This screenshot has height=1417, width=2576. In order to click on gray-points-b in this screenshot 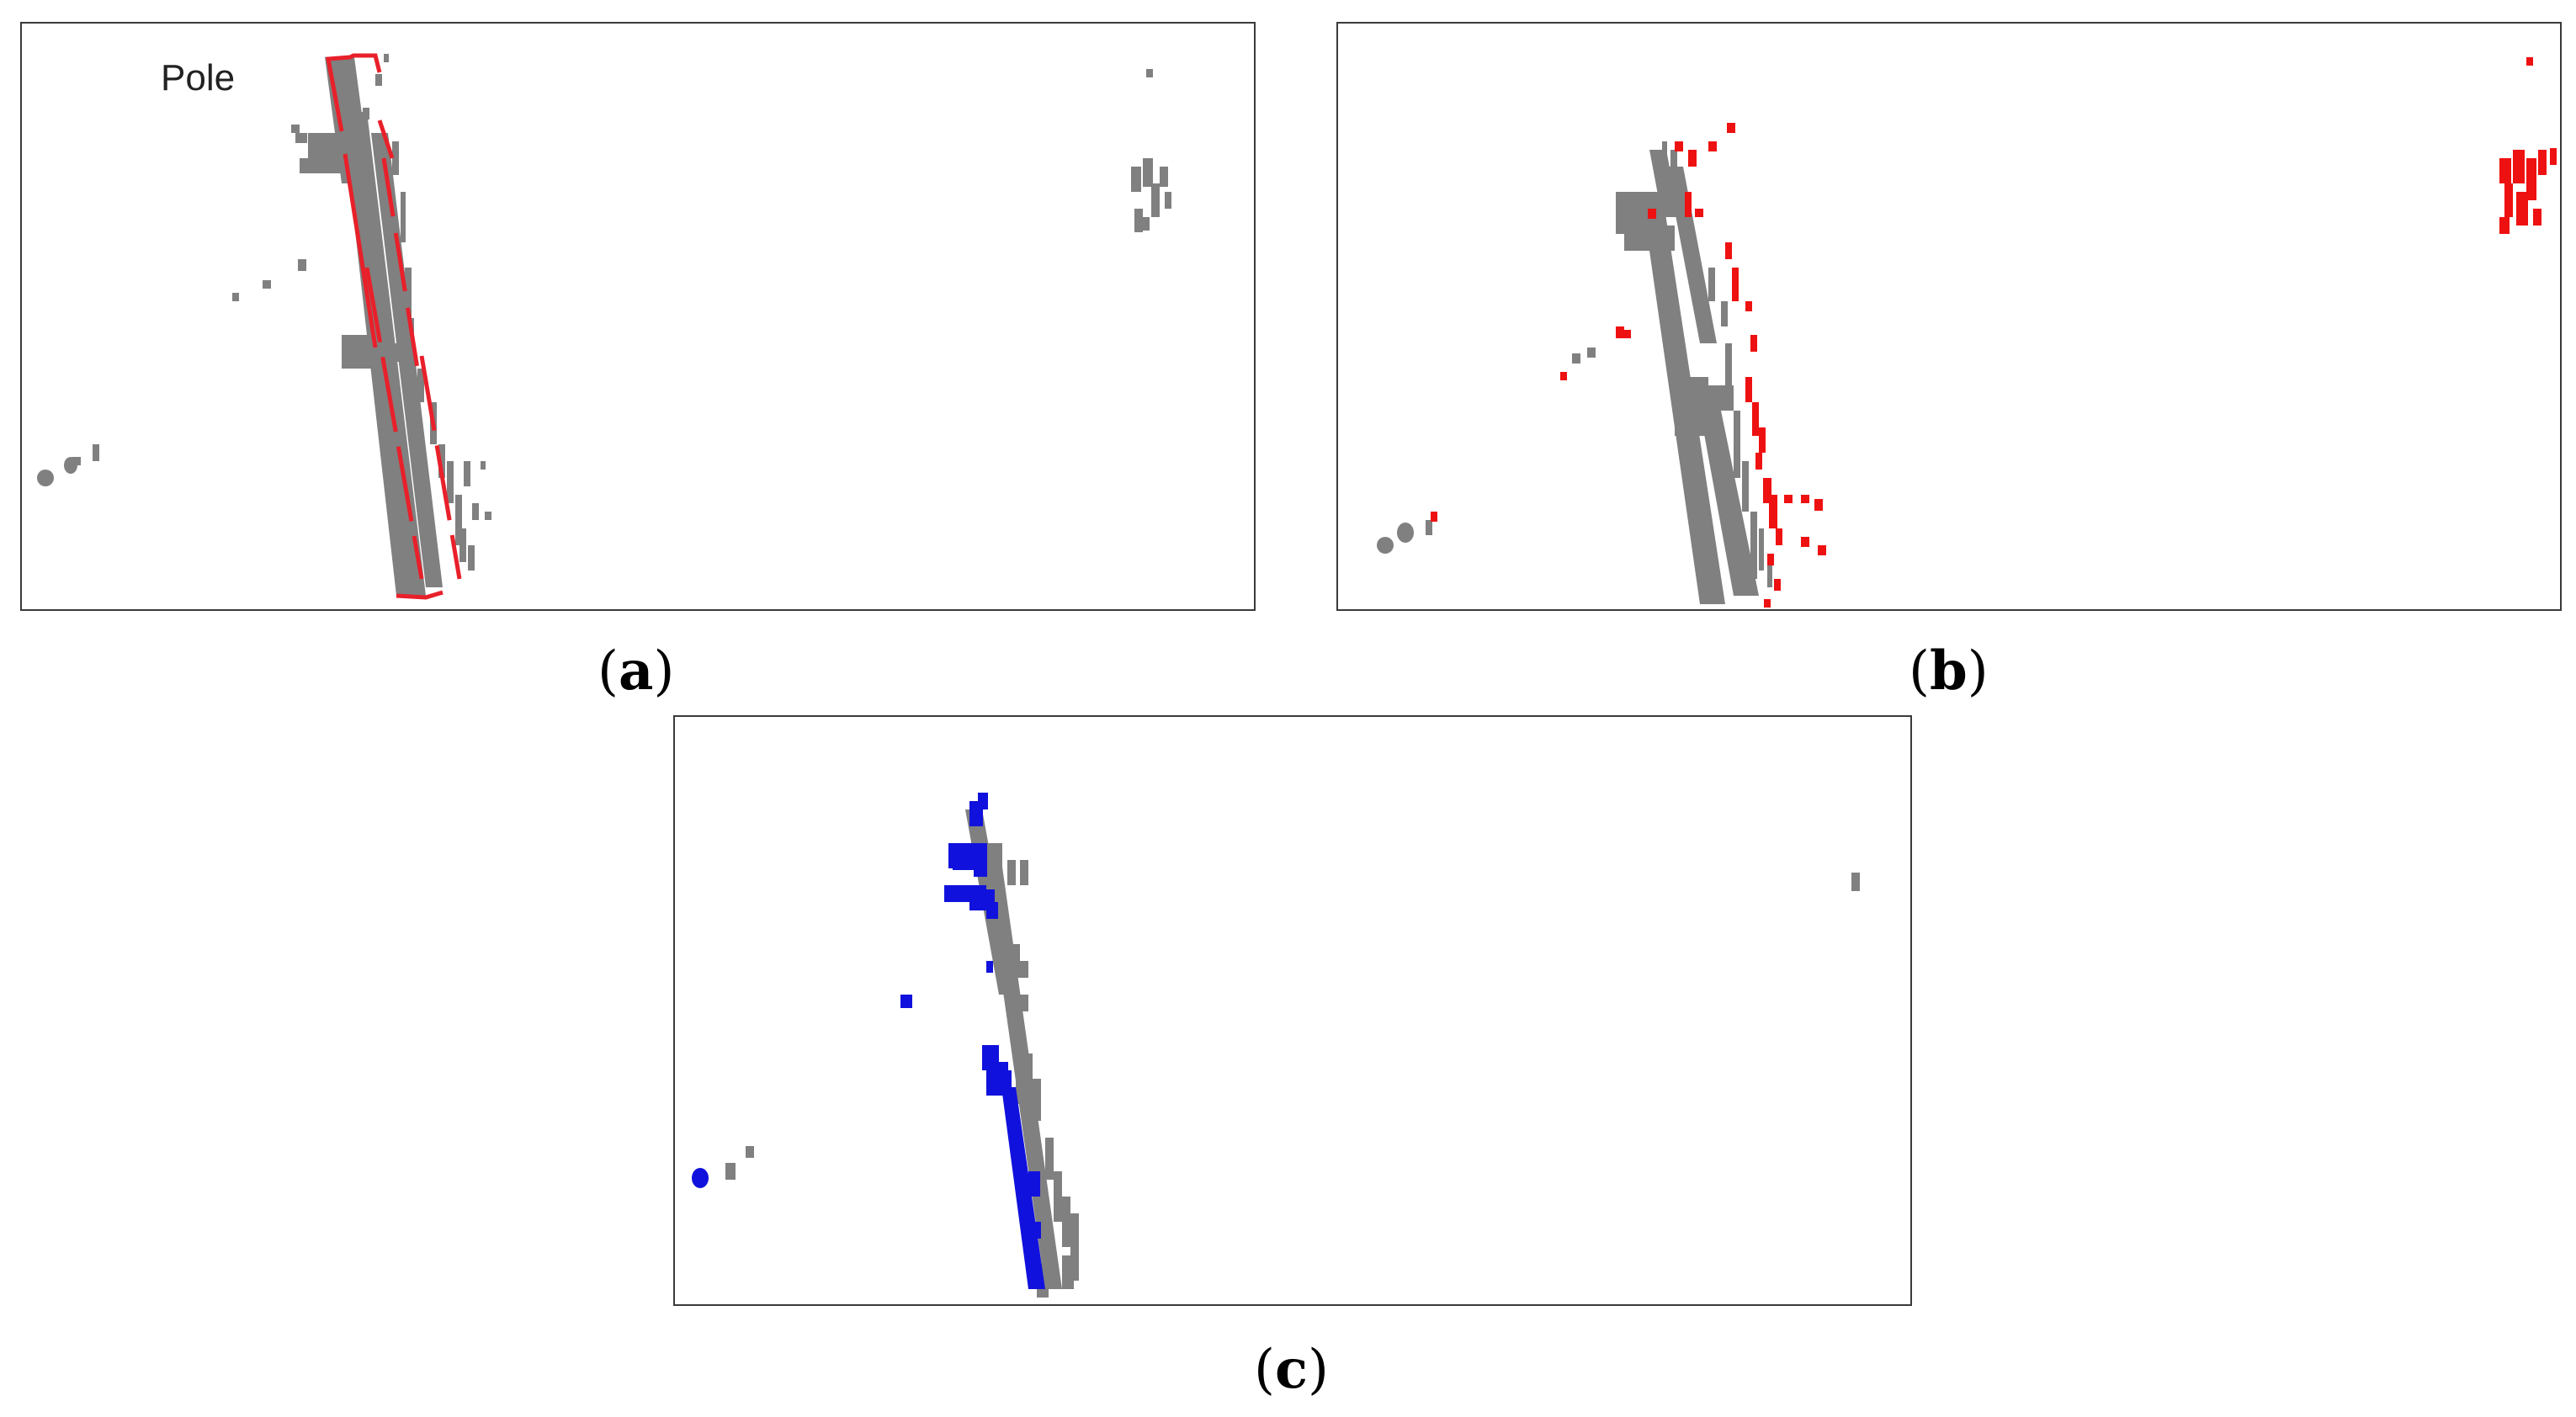, I will do `click(1575, 372)`.